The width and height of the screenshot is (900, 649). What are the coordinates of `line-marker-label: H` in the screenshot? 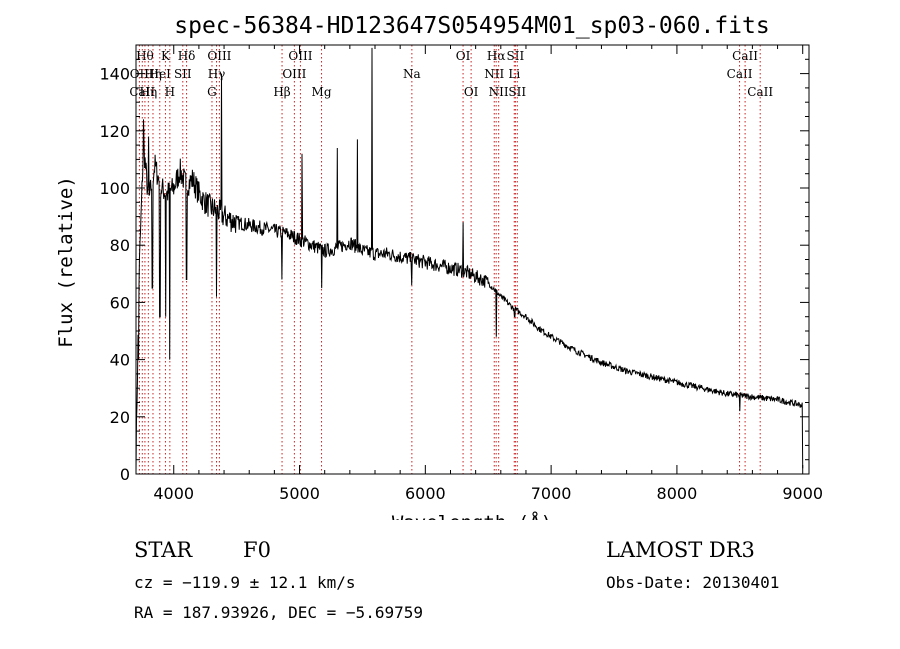 It's located at (170, 92).